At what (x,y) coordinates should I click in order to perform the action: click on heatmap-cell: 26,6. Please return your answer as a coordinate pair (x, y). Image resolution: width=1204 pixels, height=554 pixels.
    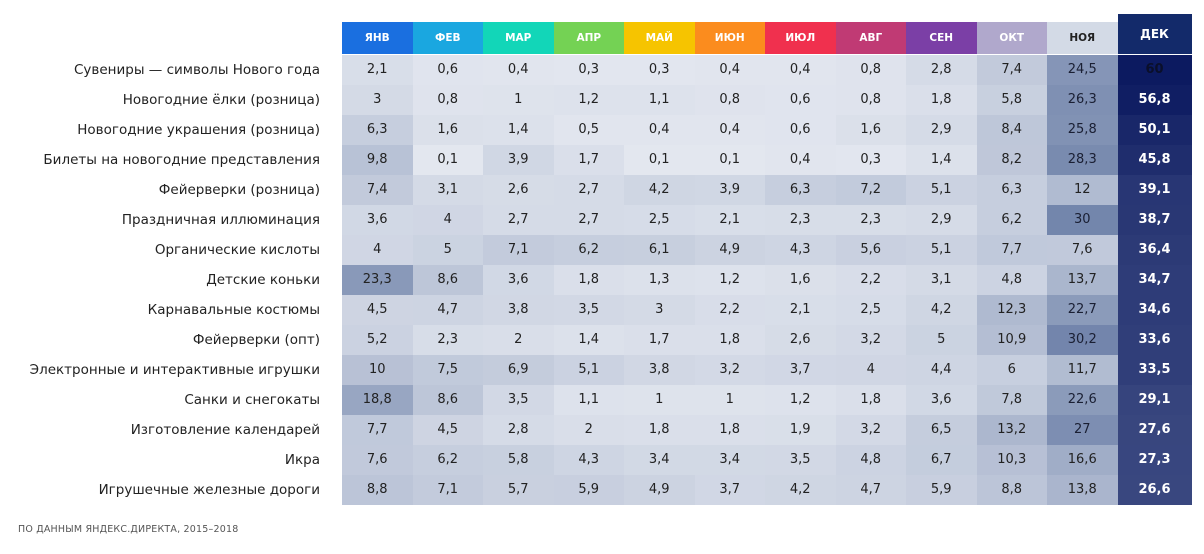
    Looking at the image, I should click on (1154, 490).